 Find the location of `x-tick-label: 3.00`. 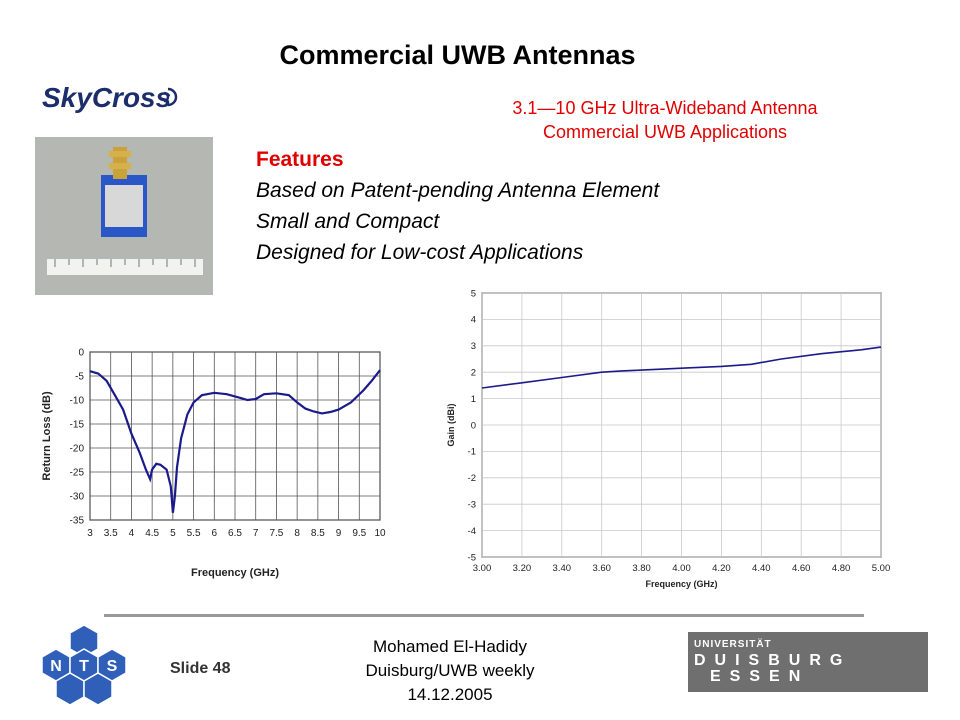

x-tick-label: 3.00 is located at coordinates (482, 568).